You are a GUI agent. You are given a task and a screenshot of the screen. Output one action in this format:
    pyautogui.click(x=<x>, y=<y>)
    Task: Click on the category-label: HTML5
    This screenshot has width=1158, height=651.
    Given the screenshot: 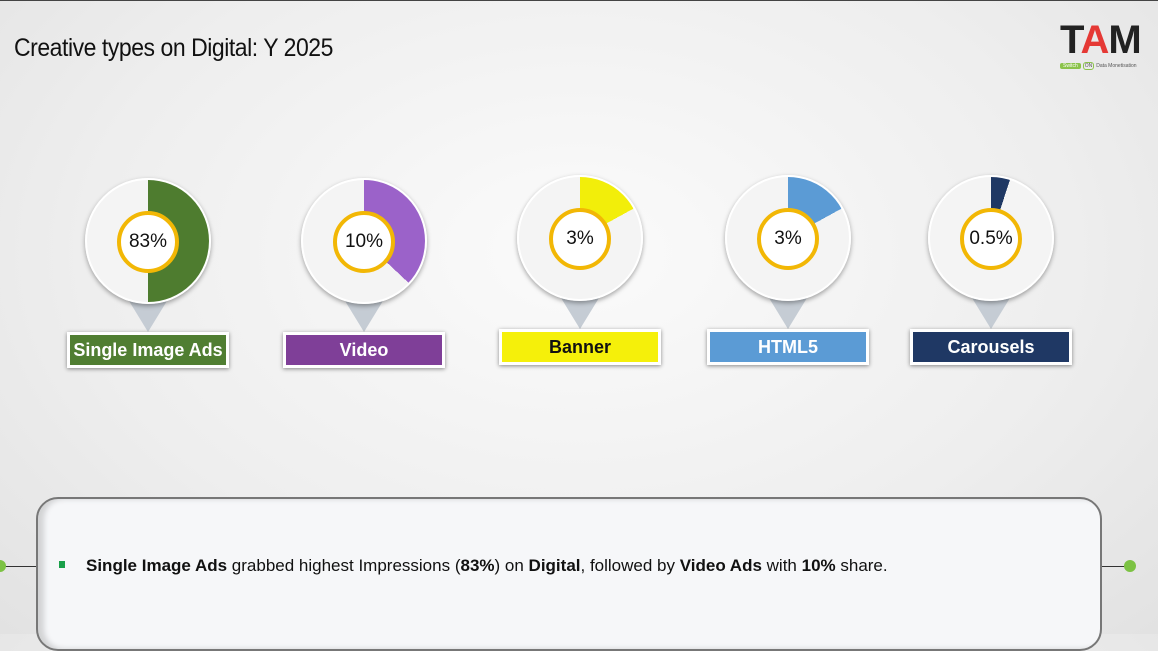 What is the action you would take?
    pyautogui.click(x=788, y=347)
    